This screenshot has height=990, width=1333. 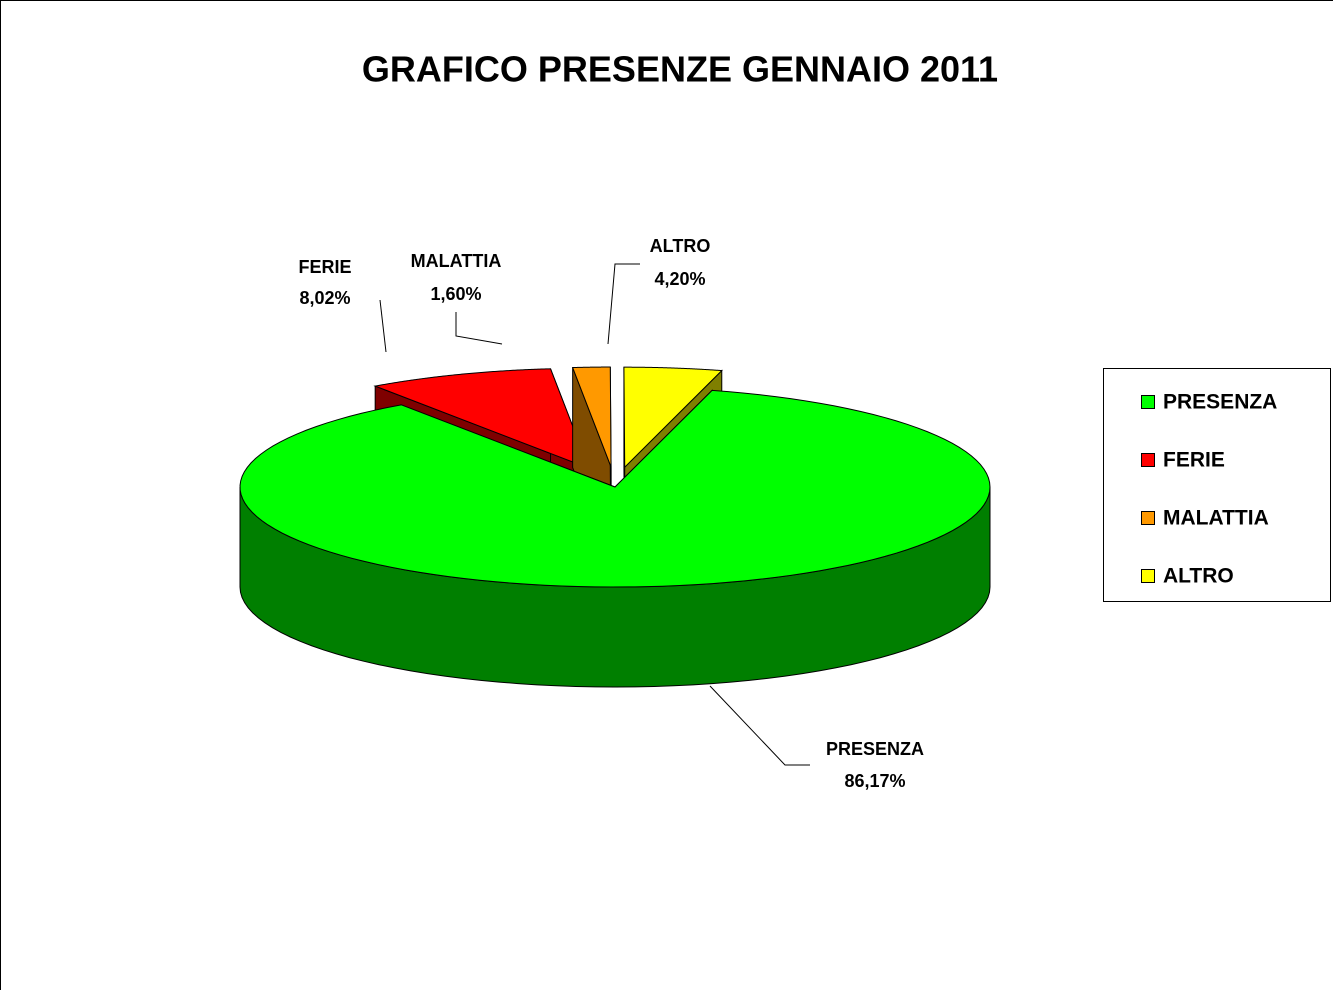 What do you see at coordinates (874, 781) in the screenshot?
I see `data-label: 86,17%` at bounding box center [874, 781].